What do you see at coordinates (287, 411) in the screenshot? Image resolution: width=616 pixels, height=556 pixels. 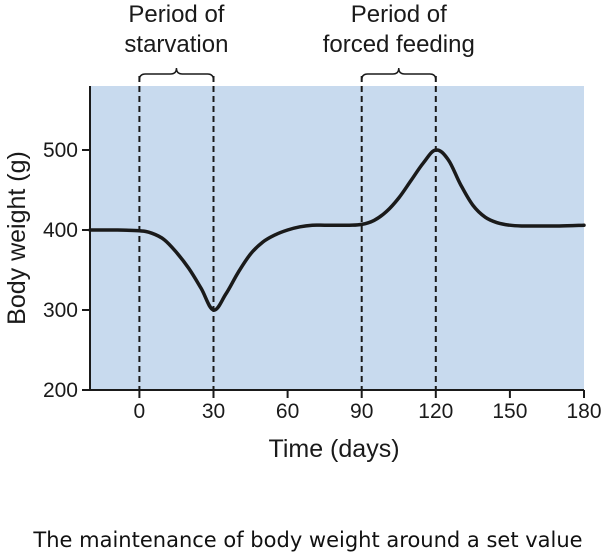 I see `x-tick-label: 60` at bounding box center [287, 411].